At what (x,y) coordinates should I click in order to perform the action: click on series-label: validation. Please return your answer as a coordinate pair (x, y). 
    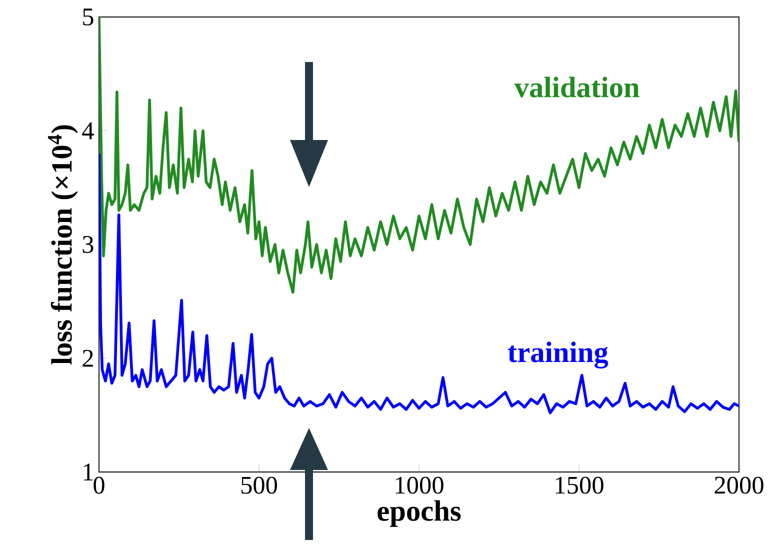
    Looking at the image, I should click on (577, 87).